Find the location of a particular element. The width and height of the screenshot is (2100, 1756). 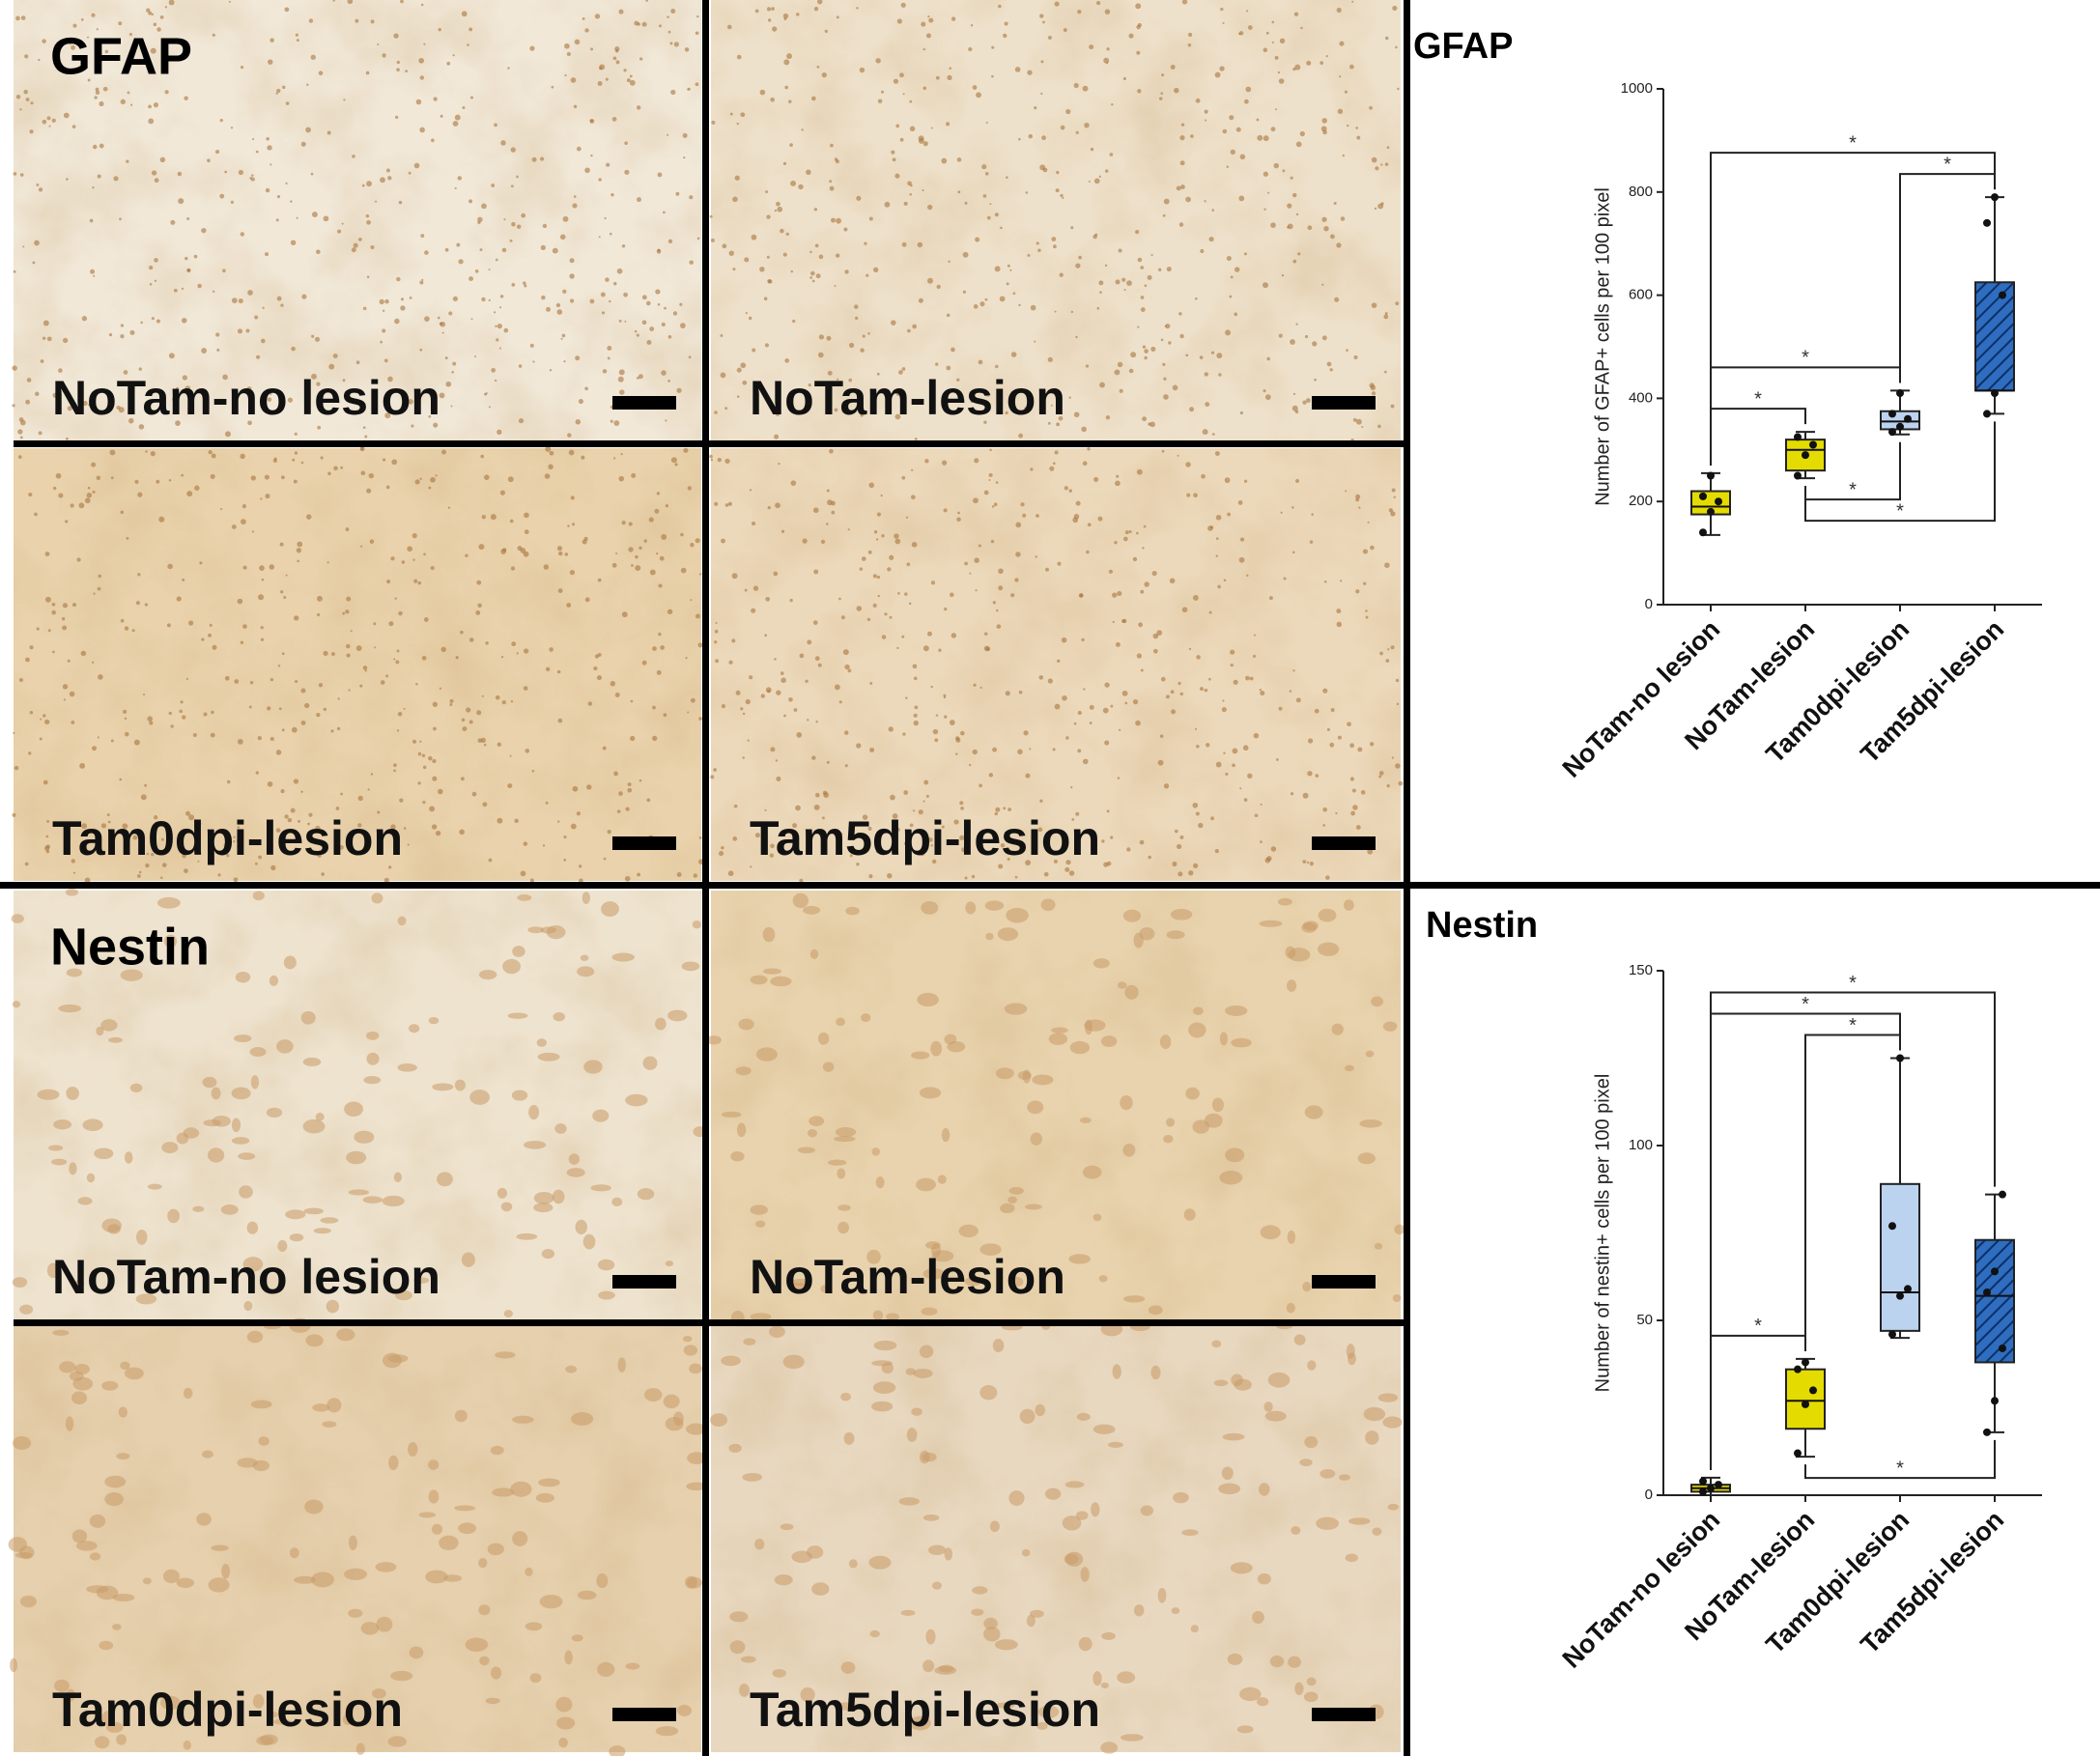

data-point is located at coordinates (1900, 393).